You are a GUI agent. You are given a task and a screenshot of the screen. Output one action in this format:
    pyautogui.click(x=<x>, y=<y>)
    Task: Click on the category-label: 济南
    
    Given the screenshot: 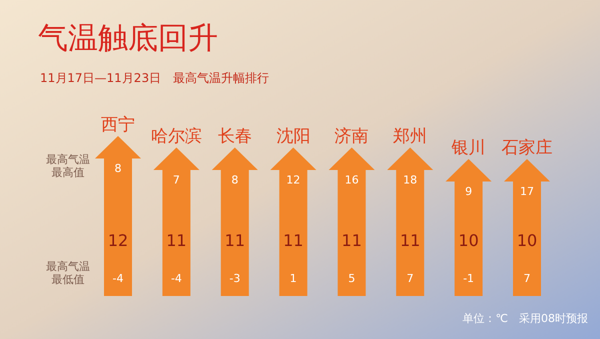 What is the action you would take?
    pyautogui.click(x=351, y=136)
    